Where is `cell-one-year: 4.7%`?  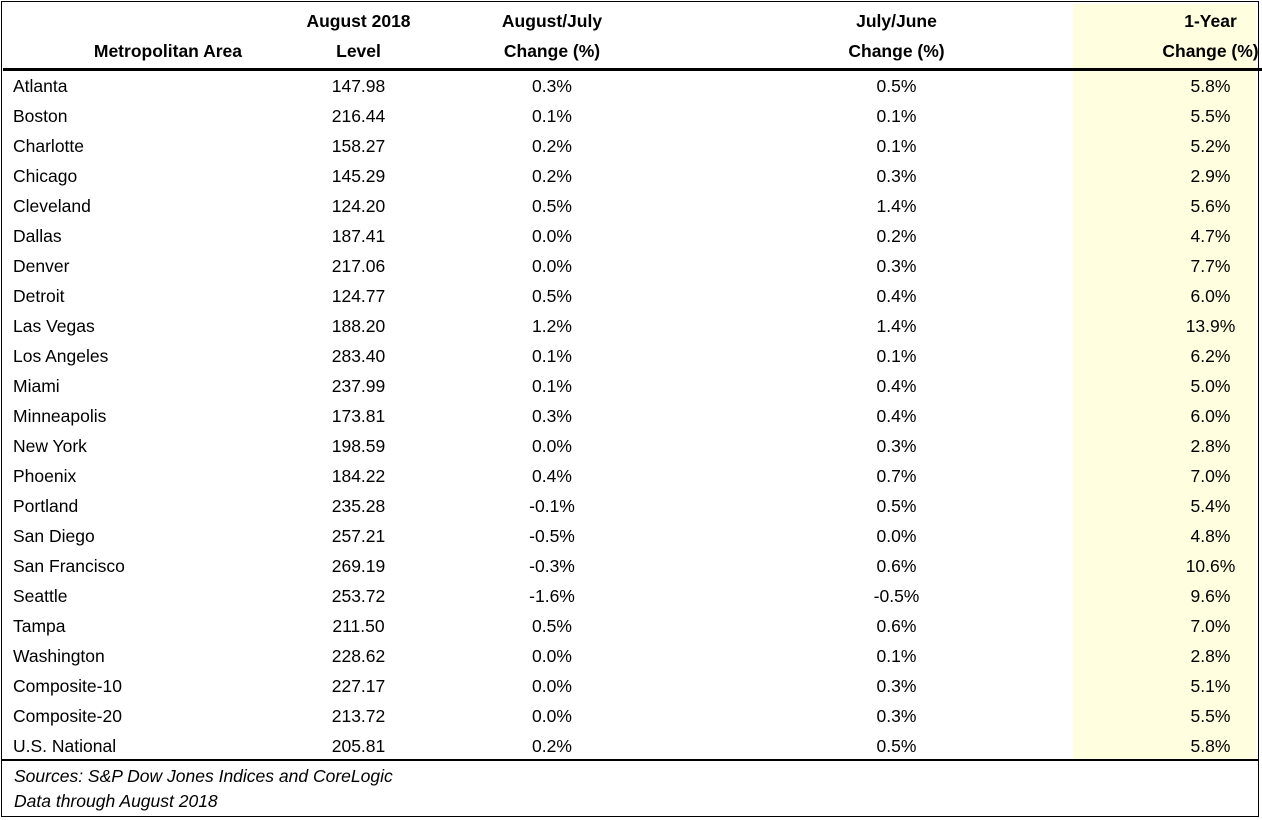 cell-one-year: 4.7% is located at coordinates (1210, 236).